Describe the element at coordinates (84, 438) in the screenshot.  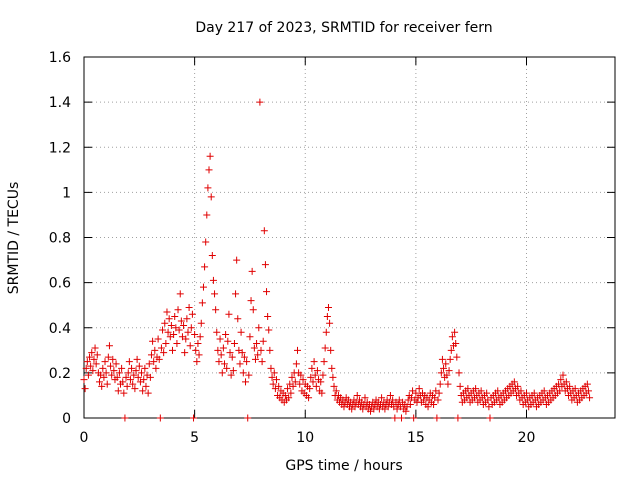
I see `x-tick-label: 0` at that location.